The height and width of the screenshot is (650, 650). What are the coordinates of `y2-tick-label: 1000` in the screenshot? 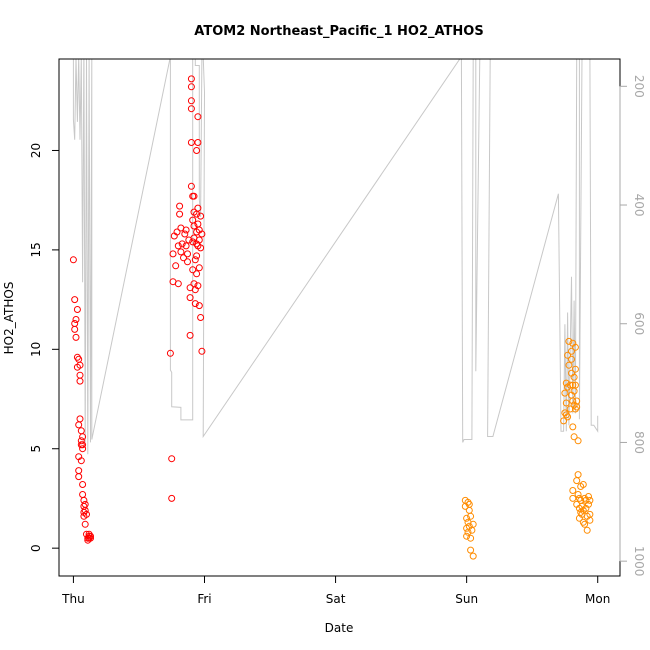 It's located at (639, 561).